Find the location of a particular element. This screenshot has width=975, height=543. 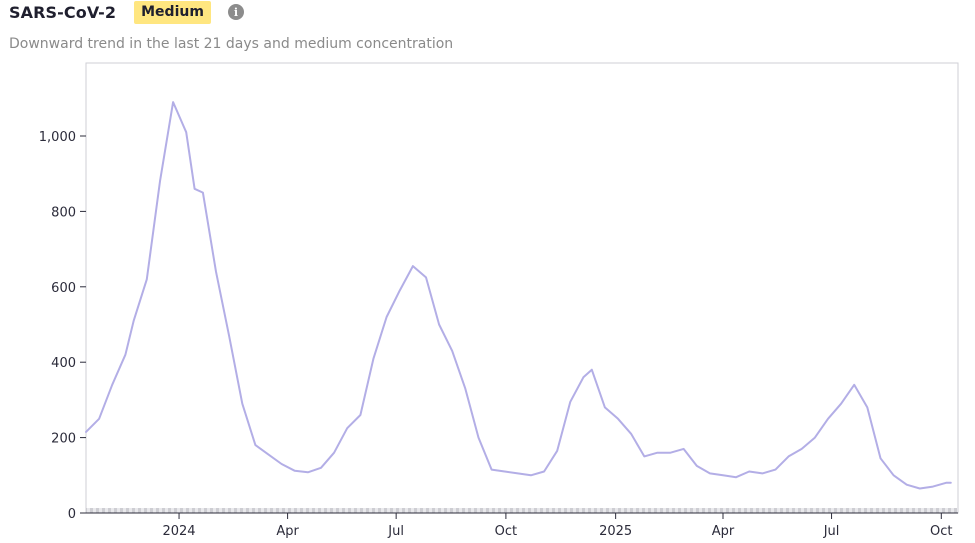

level-badge: Medium is located at coordinates (172, 12).